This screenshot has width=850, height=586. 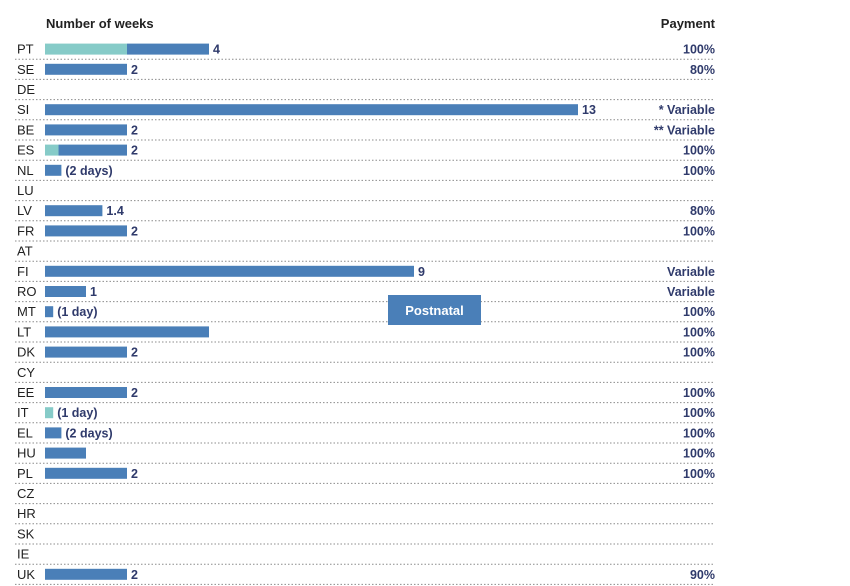 I want to click on country-label-fr: FR, so click(x=25, y=230).